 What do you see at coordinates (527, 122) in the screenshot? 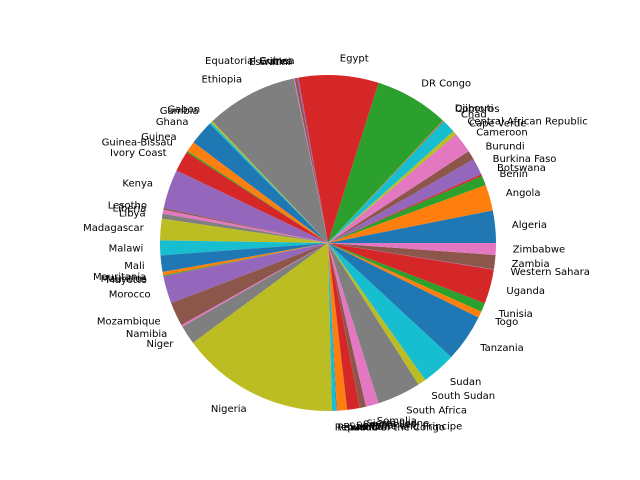
I see `slice-label-central-african-republic: Central African Republic` at bounding box center [527, 122].